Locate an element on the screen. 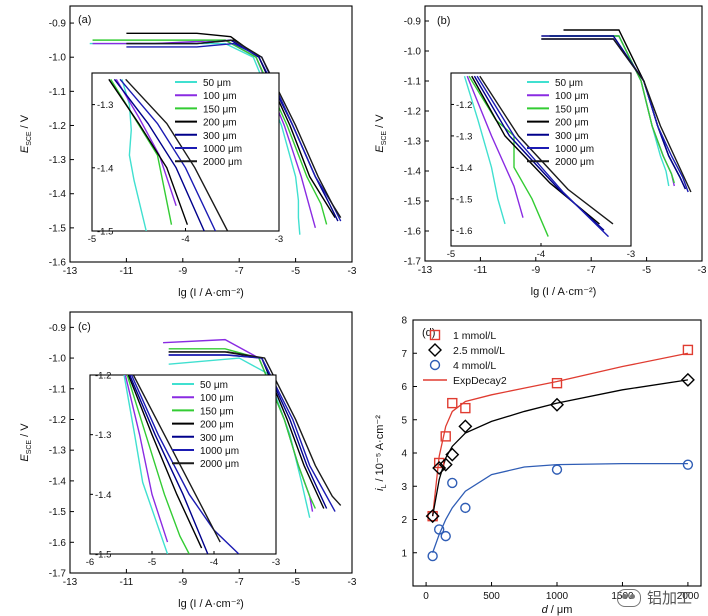 This screenshot has height=616, width=708. inset-frame is located at coordinates (183, 464).